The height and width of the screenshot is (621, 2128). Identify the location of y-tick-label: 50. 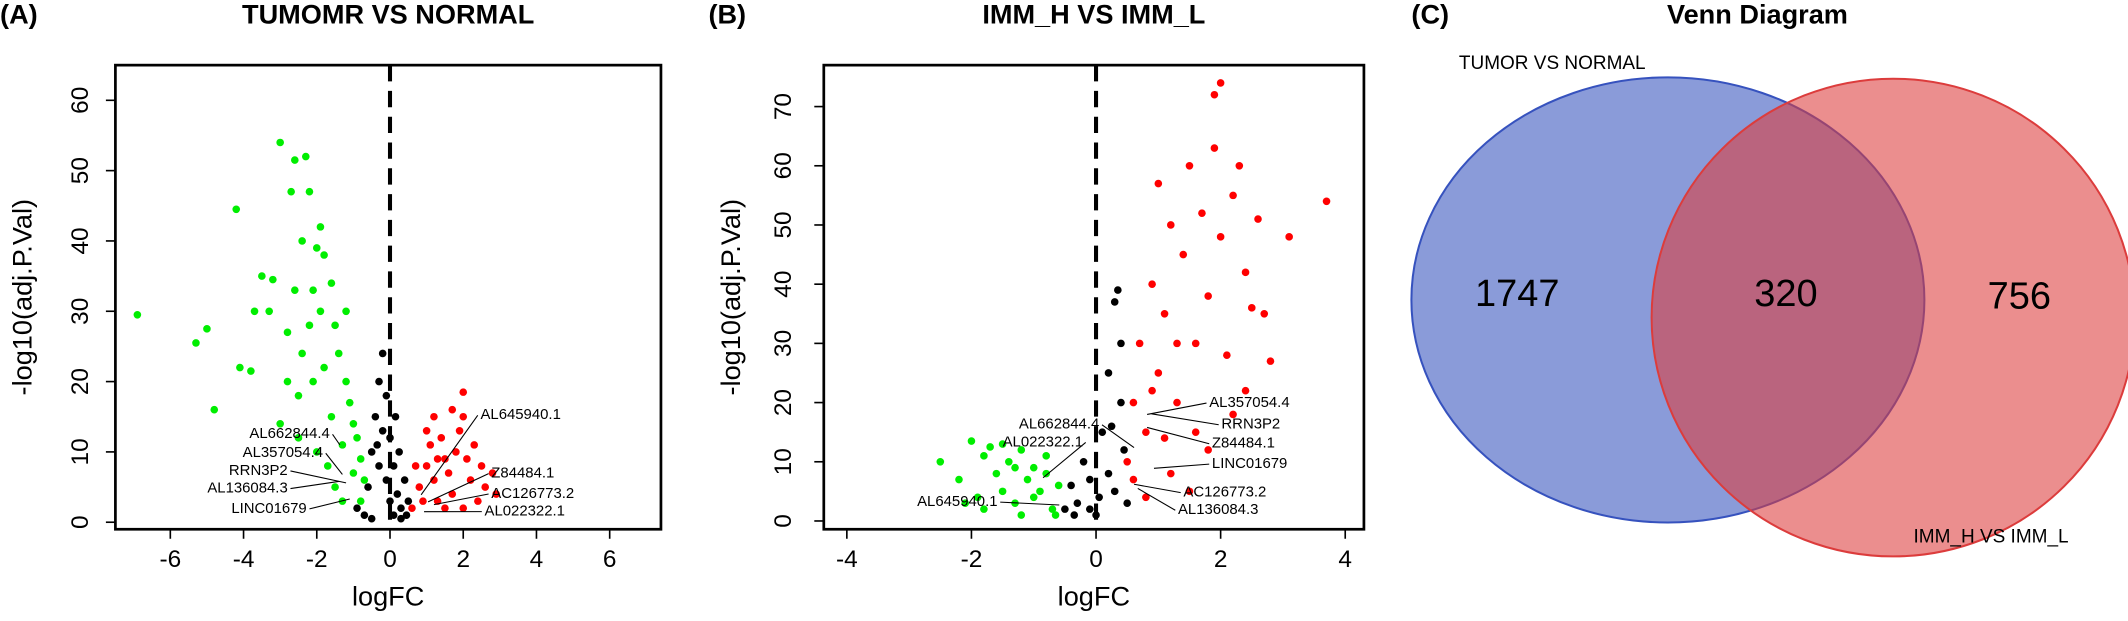
(80, 170).